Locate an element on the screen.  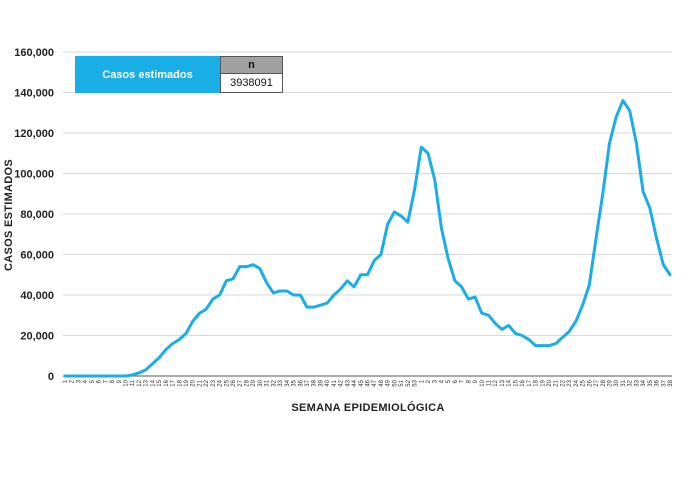
x-tick-label: 42 is located at coordinates (342, 382).